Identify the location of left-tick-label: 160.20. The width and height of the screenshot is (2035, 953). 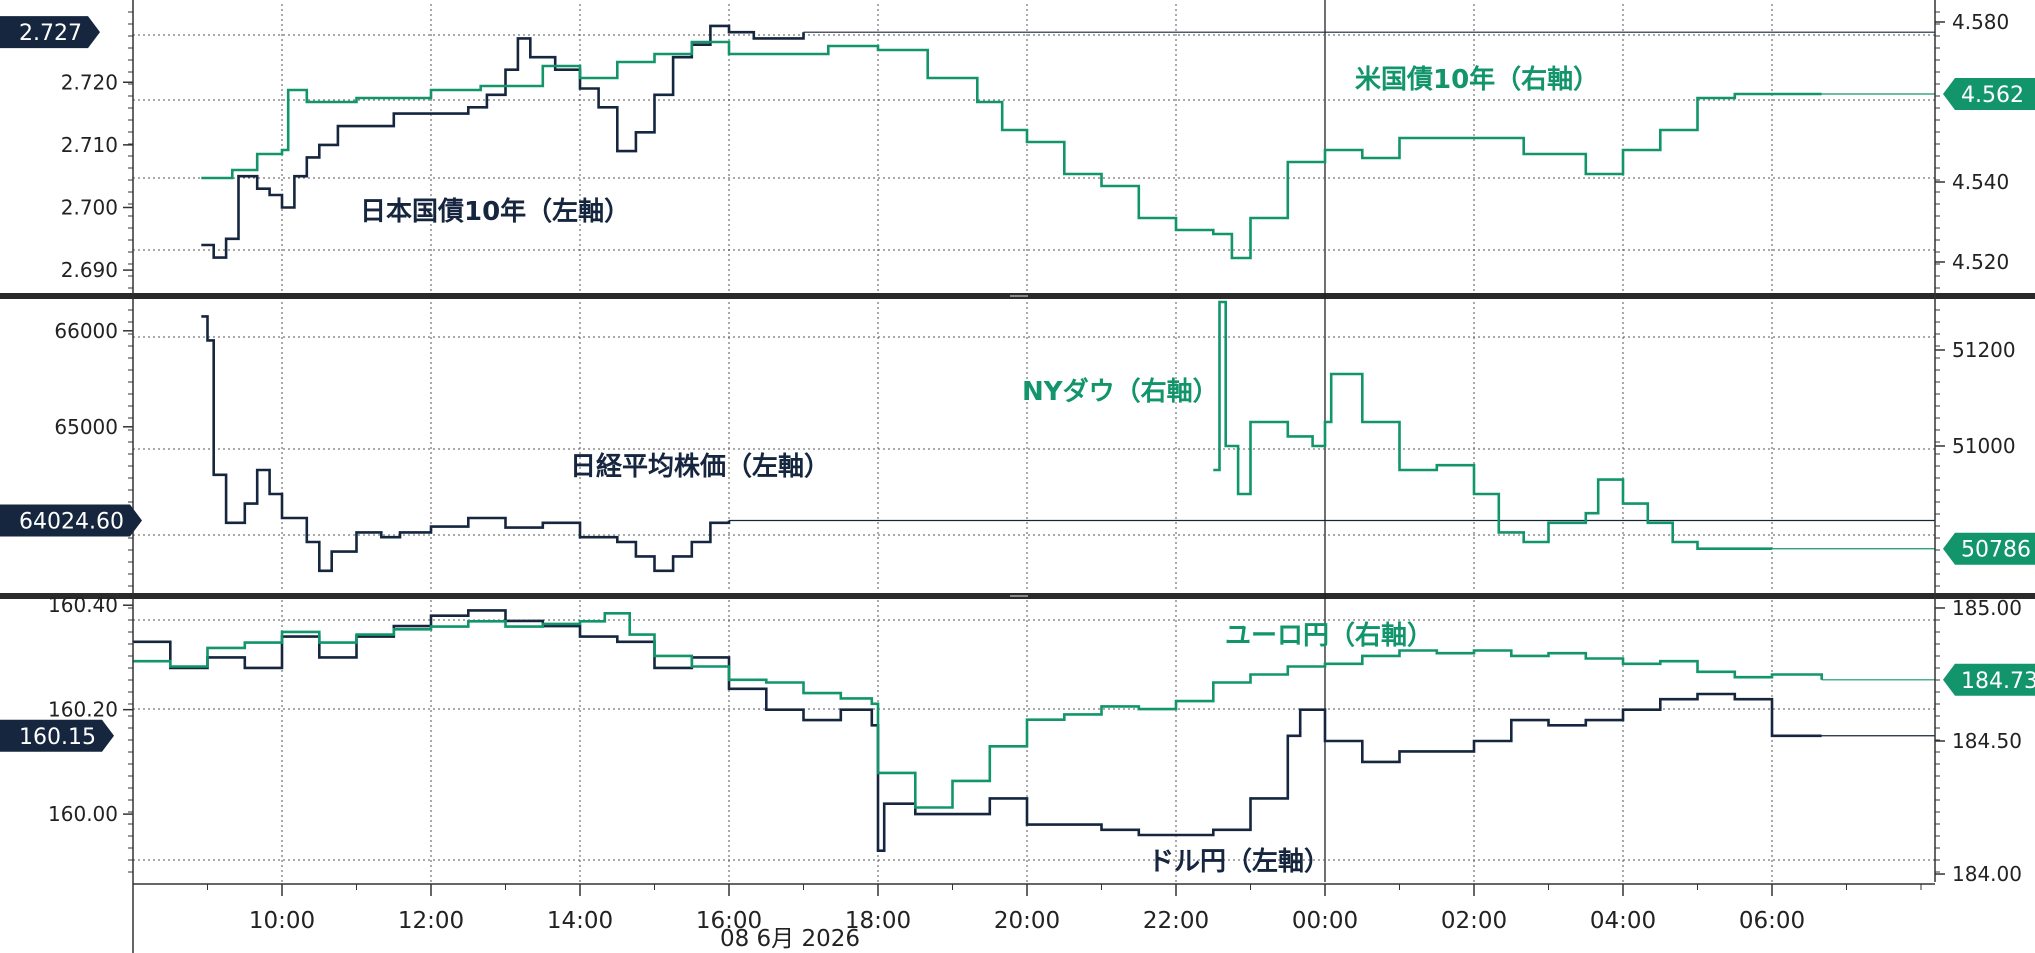
(83, 710).